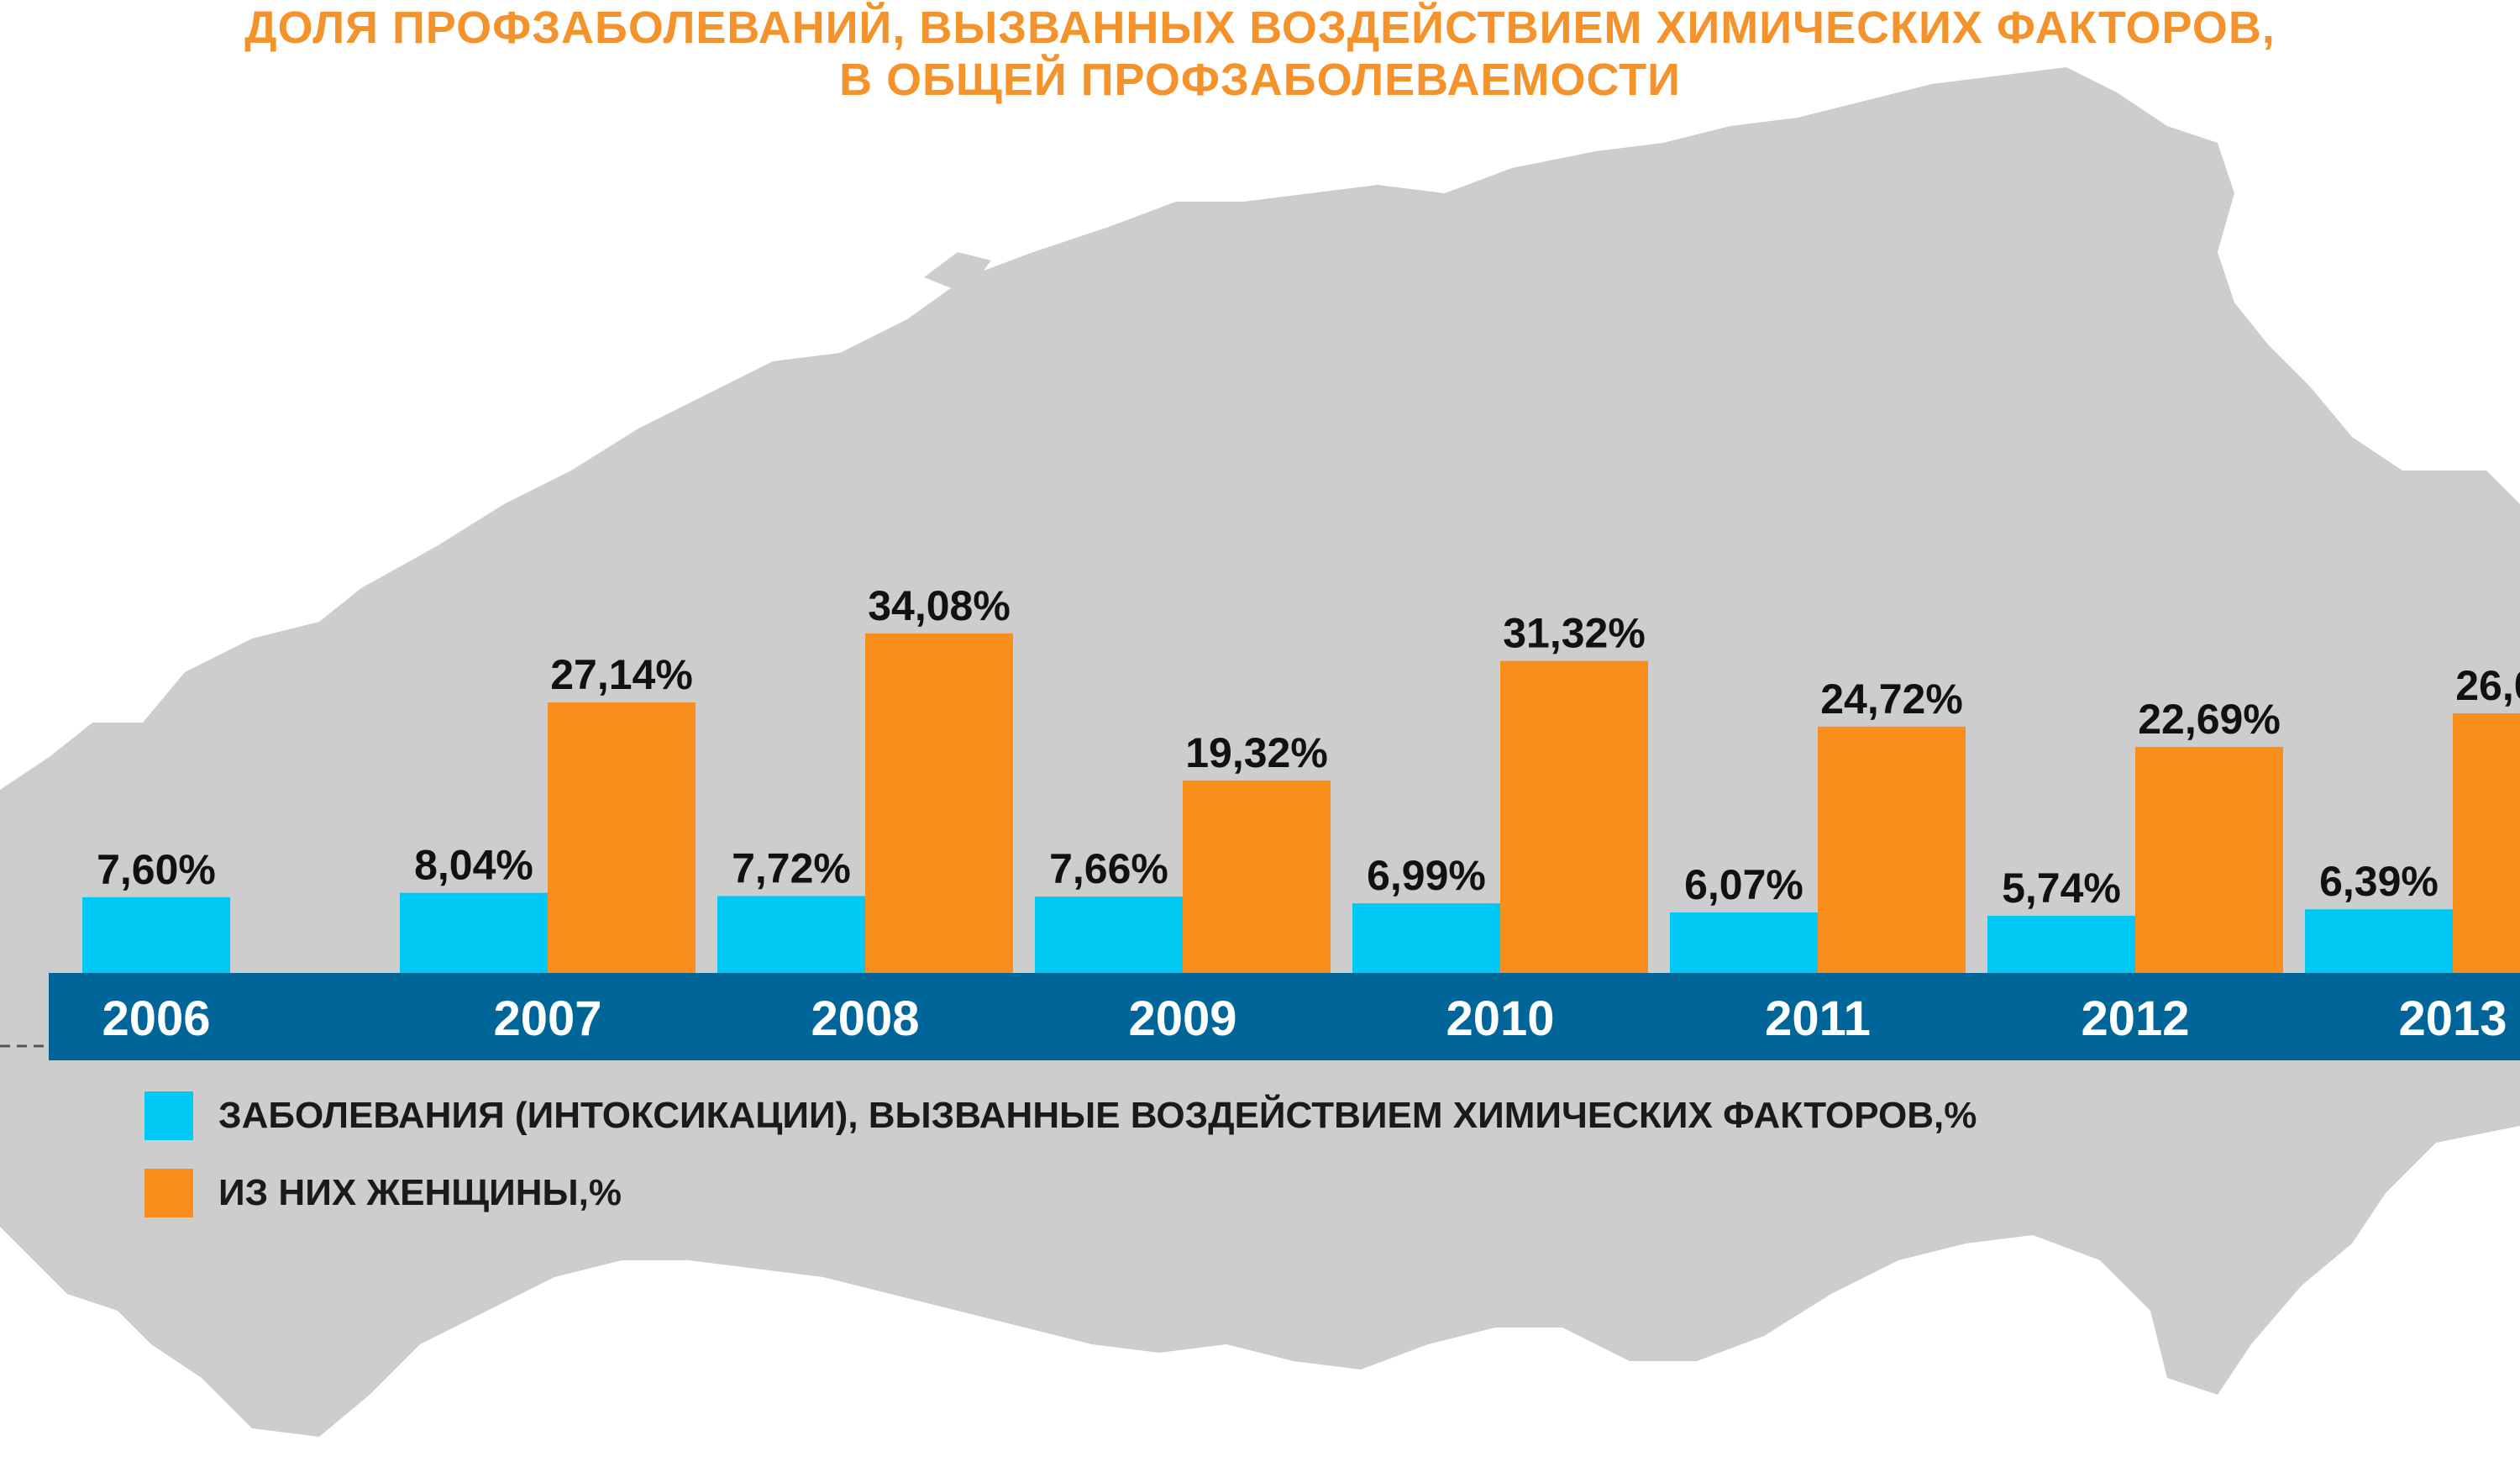 Image resolution: width=2520 pixels, height=1467 pixels. I want to click on bar-chemical-2010, so click(1426, 938).